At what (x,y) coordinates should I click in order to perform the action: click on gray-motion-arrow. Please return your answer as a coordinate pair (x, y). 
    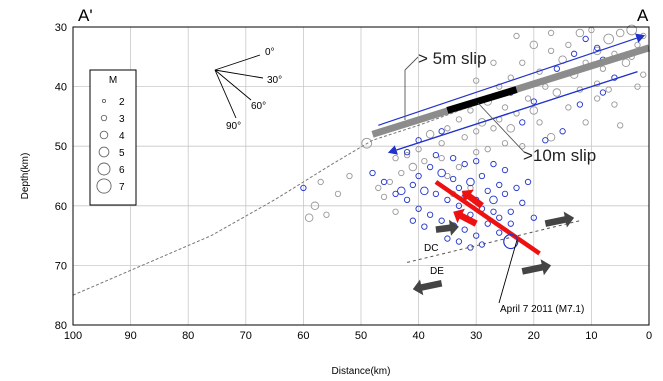
    Looking at the image, I should click on (536, 267).